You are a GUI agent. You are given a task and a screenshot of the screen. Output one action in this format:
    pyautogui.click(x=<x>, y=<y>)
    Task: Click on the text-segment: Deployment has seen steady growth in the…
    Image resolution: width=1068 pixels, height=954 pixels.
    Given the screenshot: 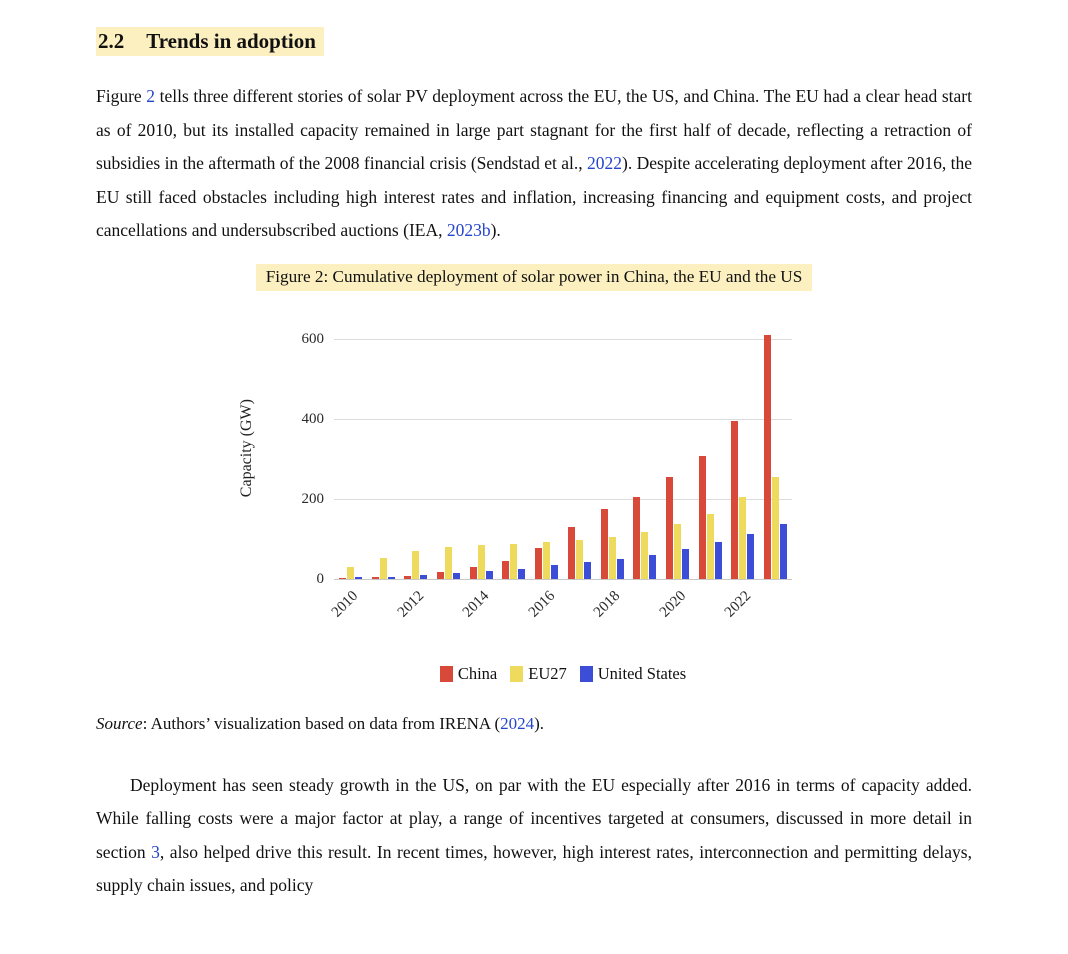 What is the action you would take?
    pyautogui.click(x=534, y=818)
    